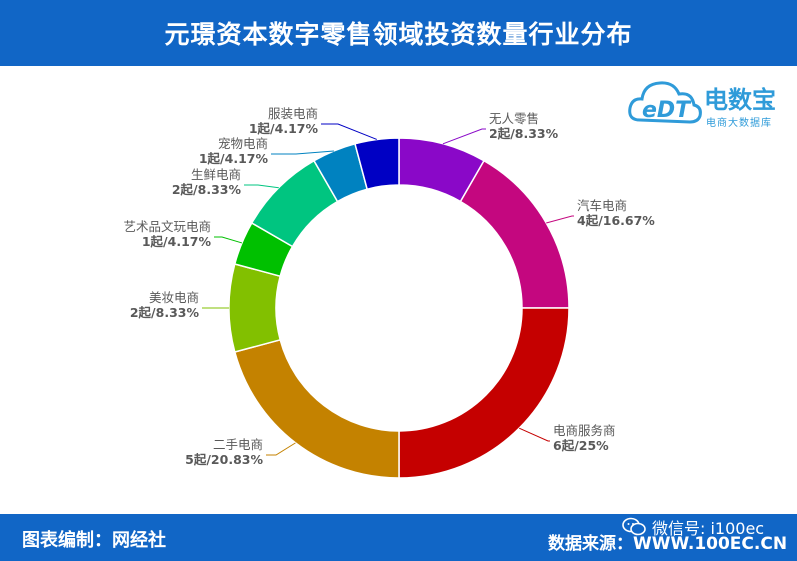 This screenshot has height=561, width=797. What do you see at coordinates (581, 445) in the screenshot?
I see `slice-value-label: 6起/25%` at bounding box center [581, 445].